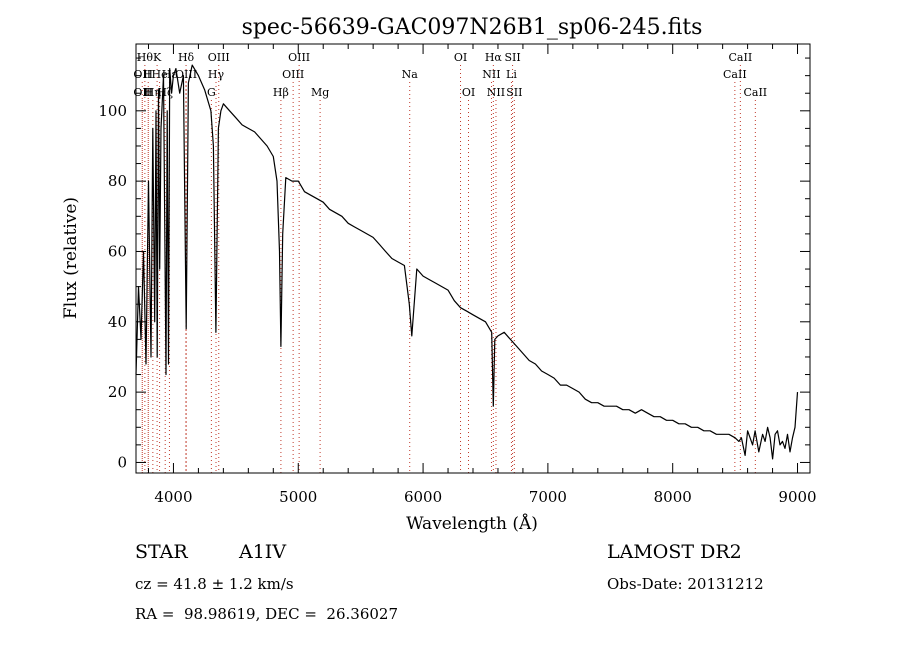 The height and width of the screenshot is (650, 900). Describe the element at coordinates (511, 74) in the screenshot. I see `line-marker-label: Li` at that location.